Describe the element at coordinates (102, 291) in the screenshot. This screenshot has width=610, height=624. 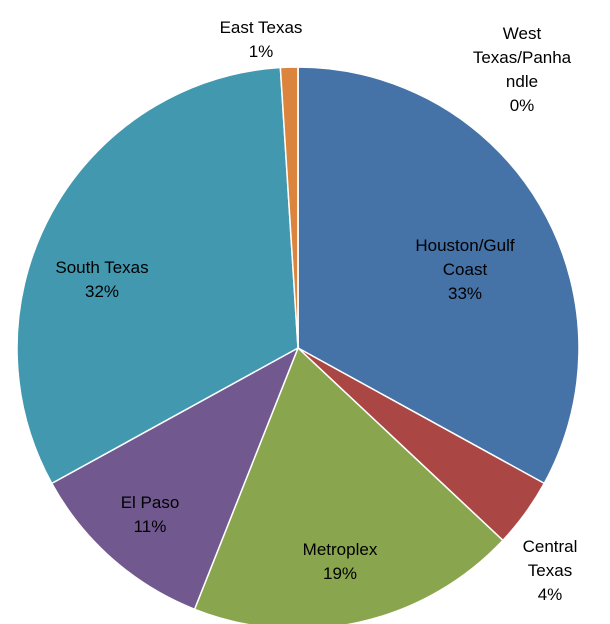
I see `percent-label: 32%` at that location.